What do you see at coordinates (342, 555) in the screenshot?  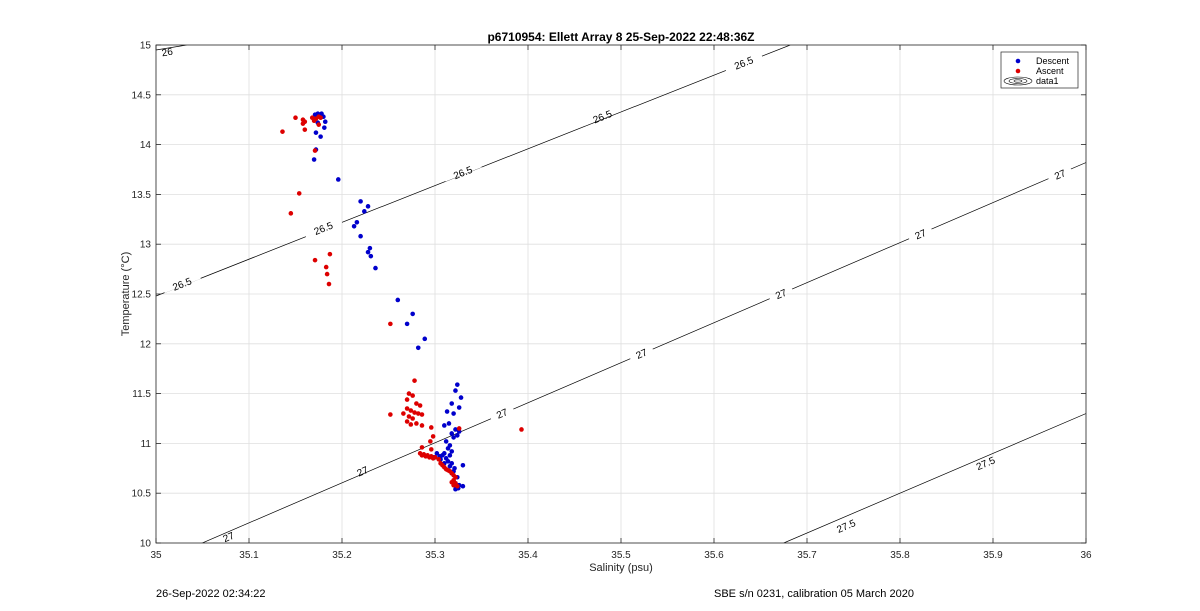 I see `x-tick-label: 35.2` at bounding box center [342, 555].